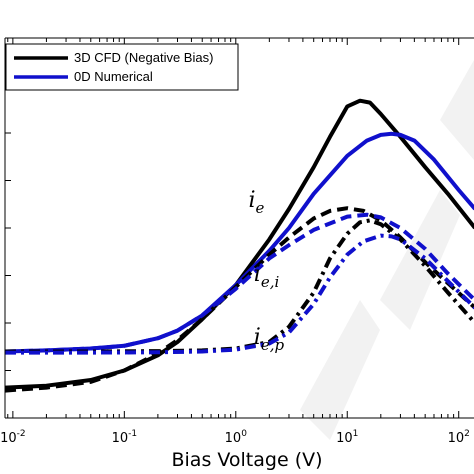  What do you see at coordinates (125, 437) in the screenshot?
I see `x-tick-label-1: 10⁻¹` at bounding box center [125, 437].